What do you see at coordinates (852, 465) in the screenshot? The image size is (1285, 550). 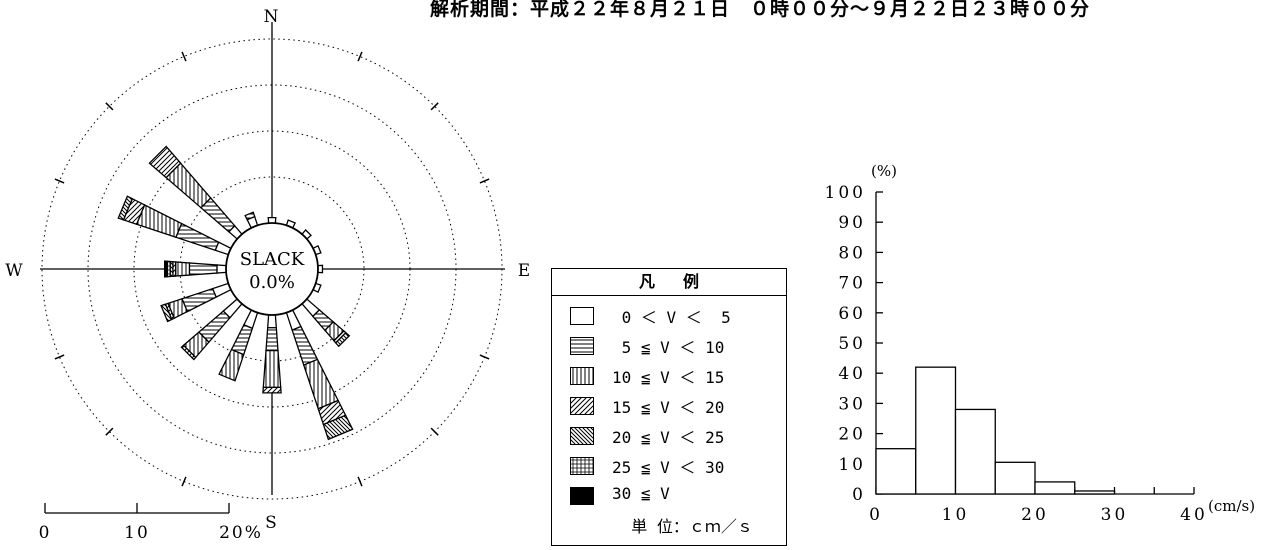 I see `hist-ylabel-10: 10` at bounding box center [852, 465].